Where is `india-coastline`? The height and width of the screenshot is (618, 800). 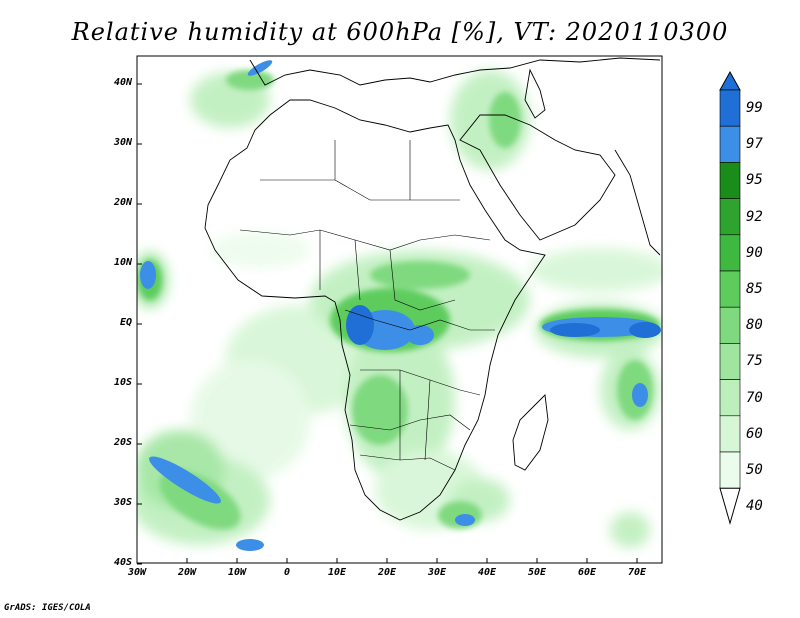 india-coastline is located at coordinates (637, 202).